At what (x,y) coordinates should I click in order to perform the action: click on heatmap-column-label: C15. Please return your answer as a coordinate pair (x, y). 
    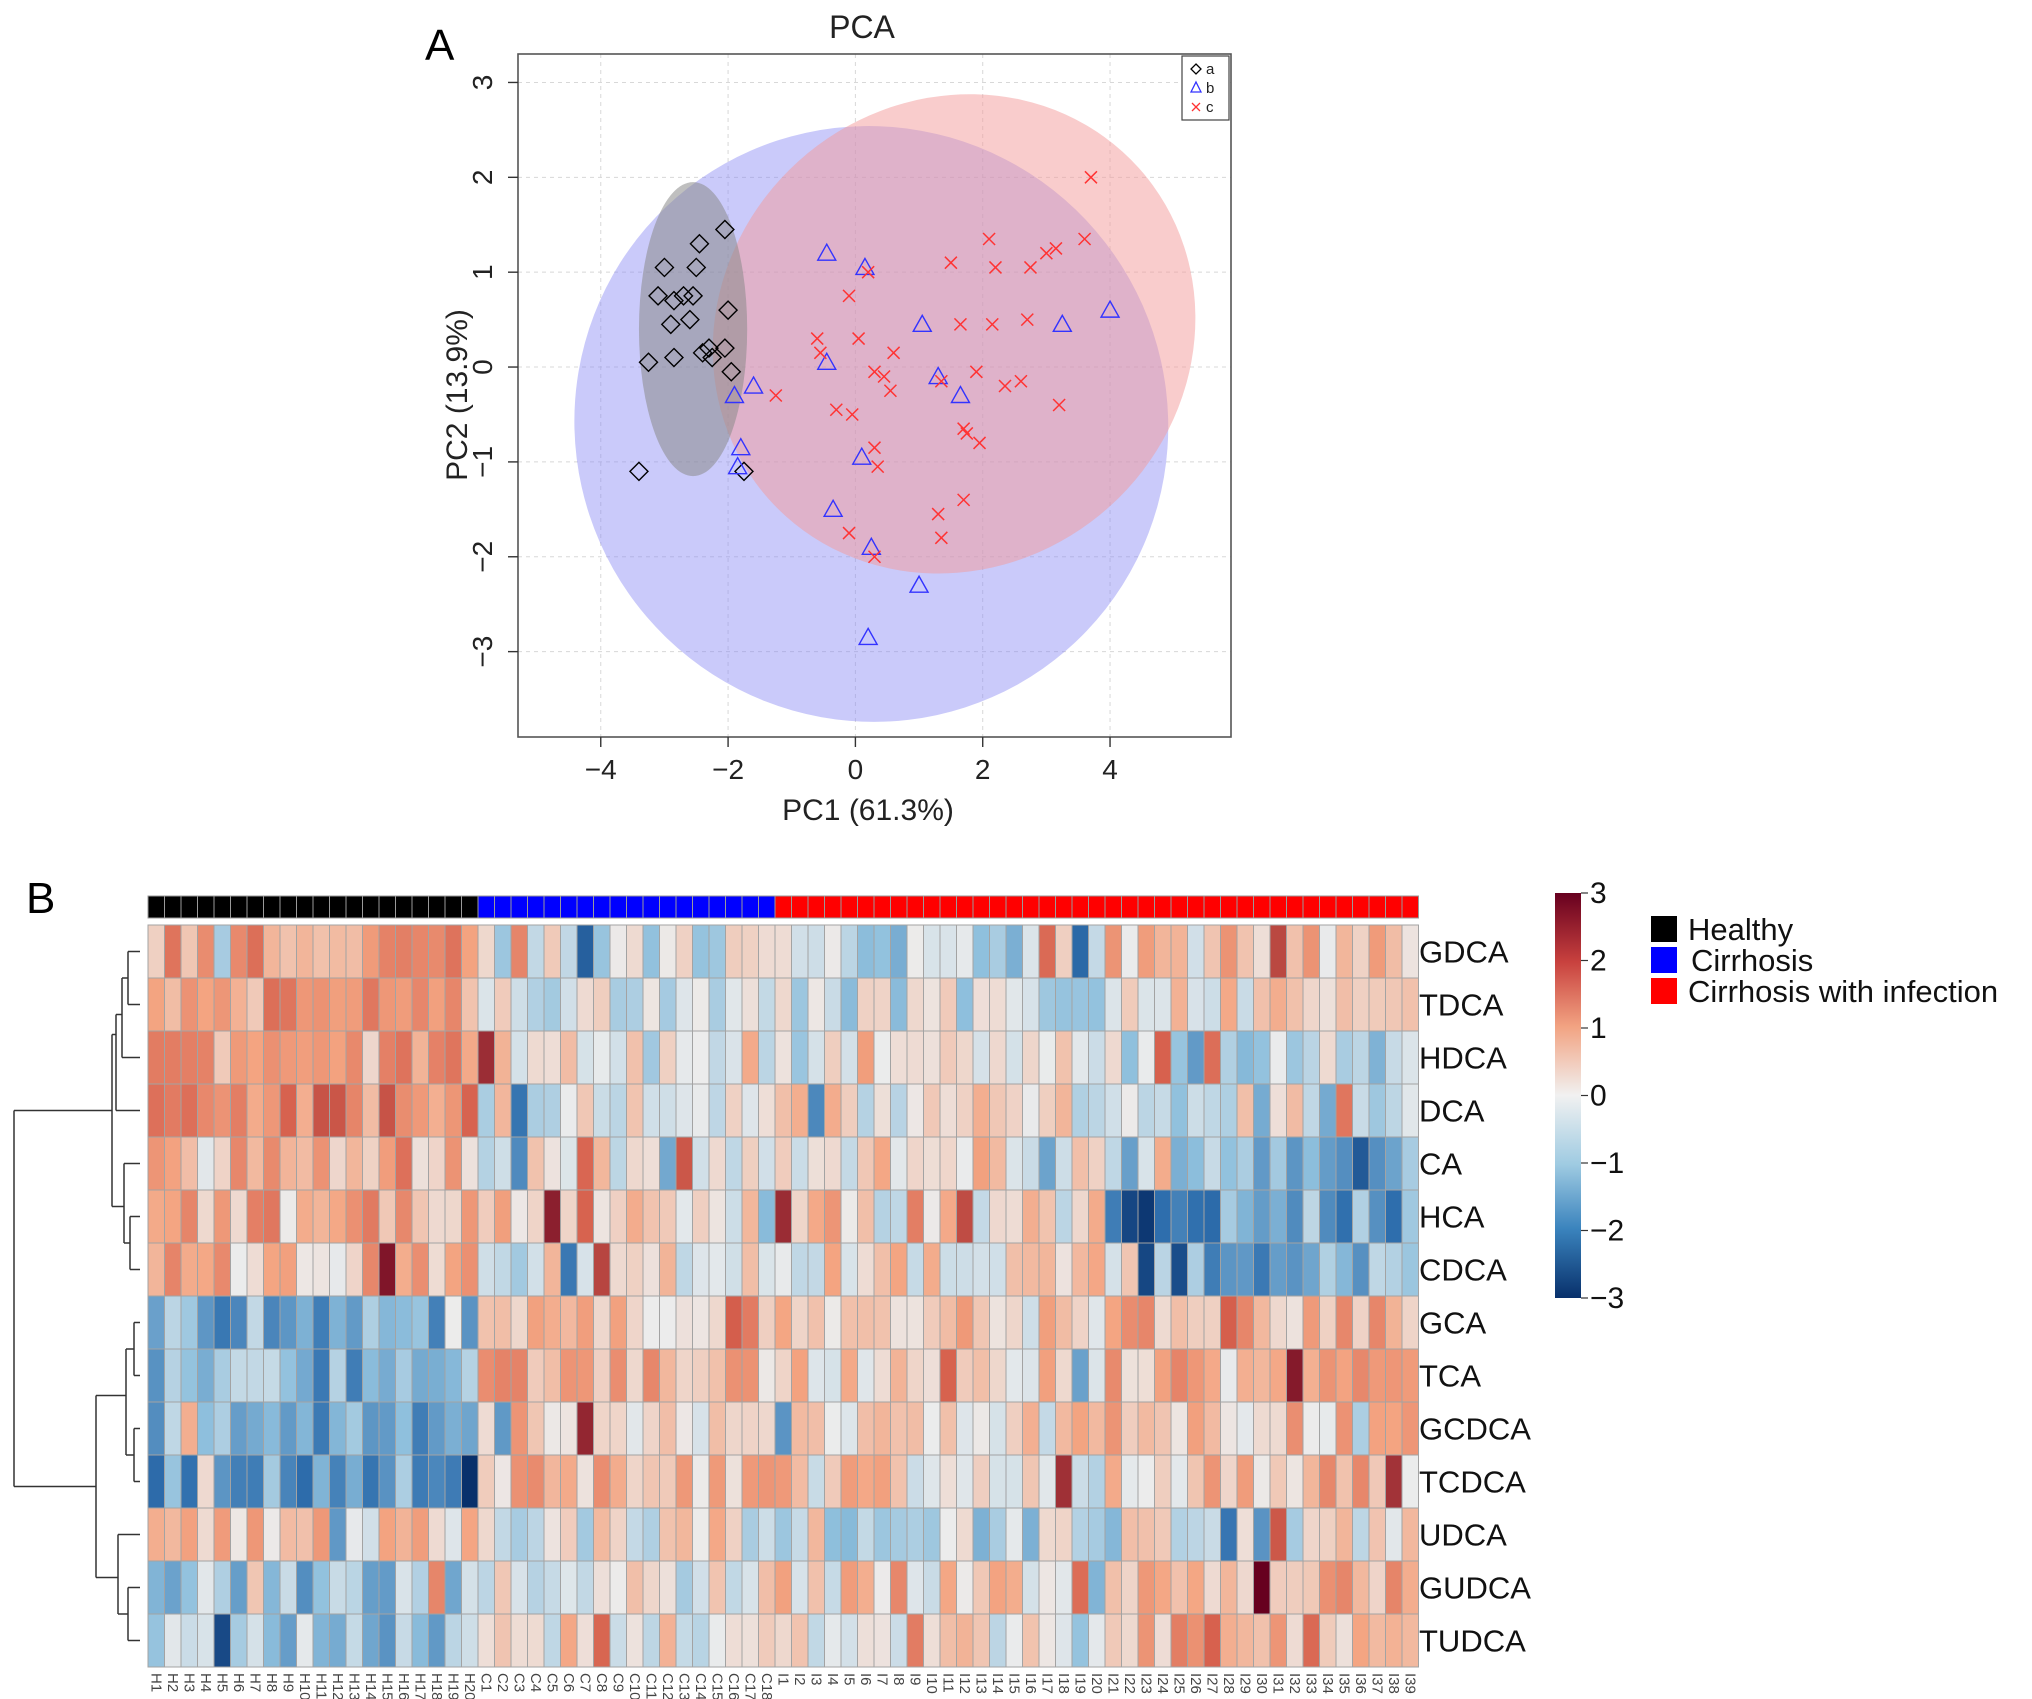
    Looking at the image, I should click on (716, 1686).